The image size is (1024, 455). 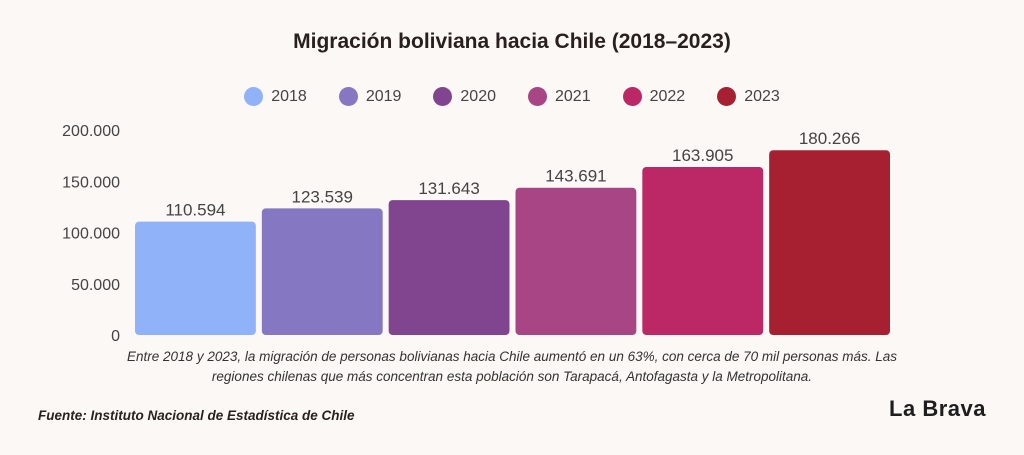 What do you see at coordinates (576, 261) in the screenshot?
I see `bar-2021` at bounding box center [576, 261].